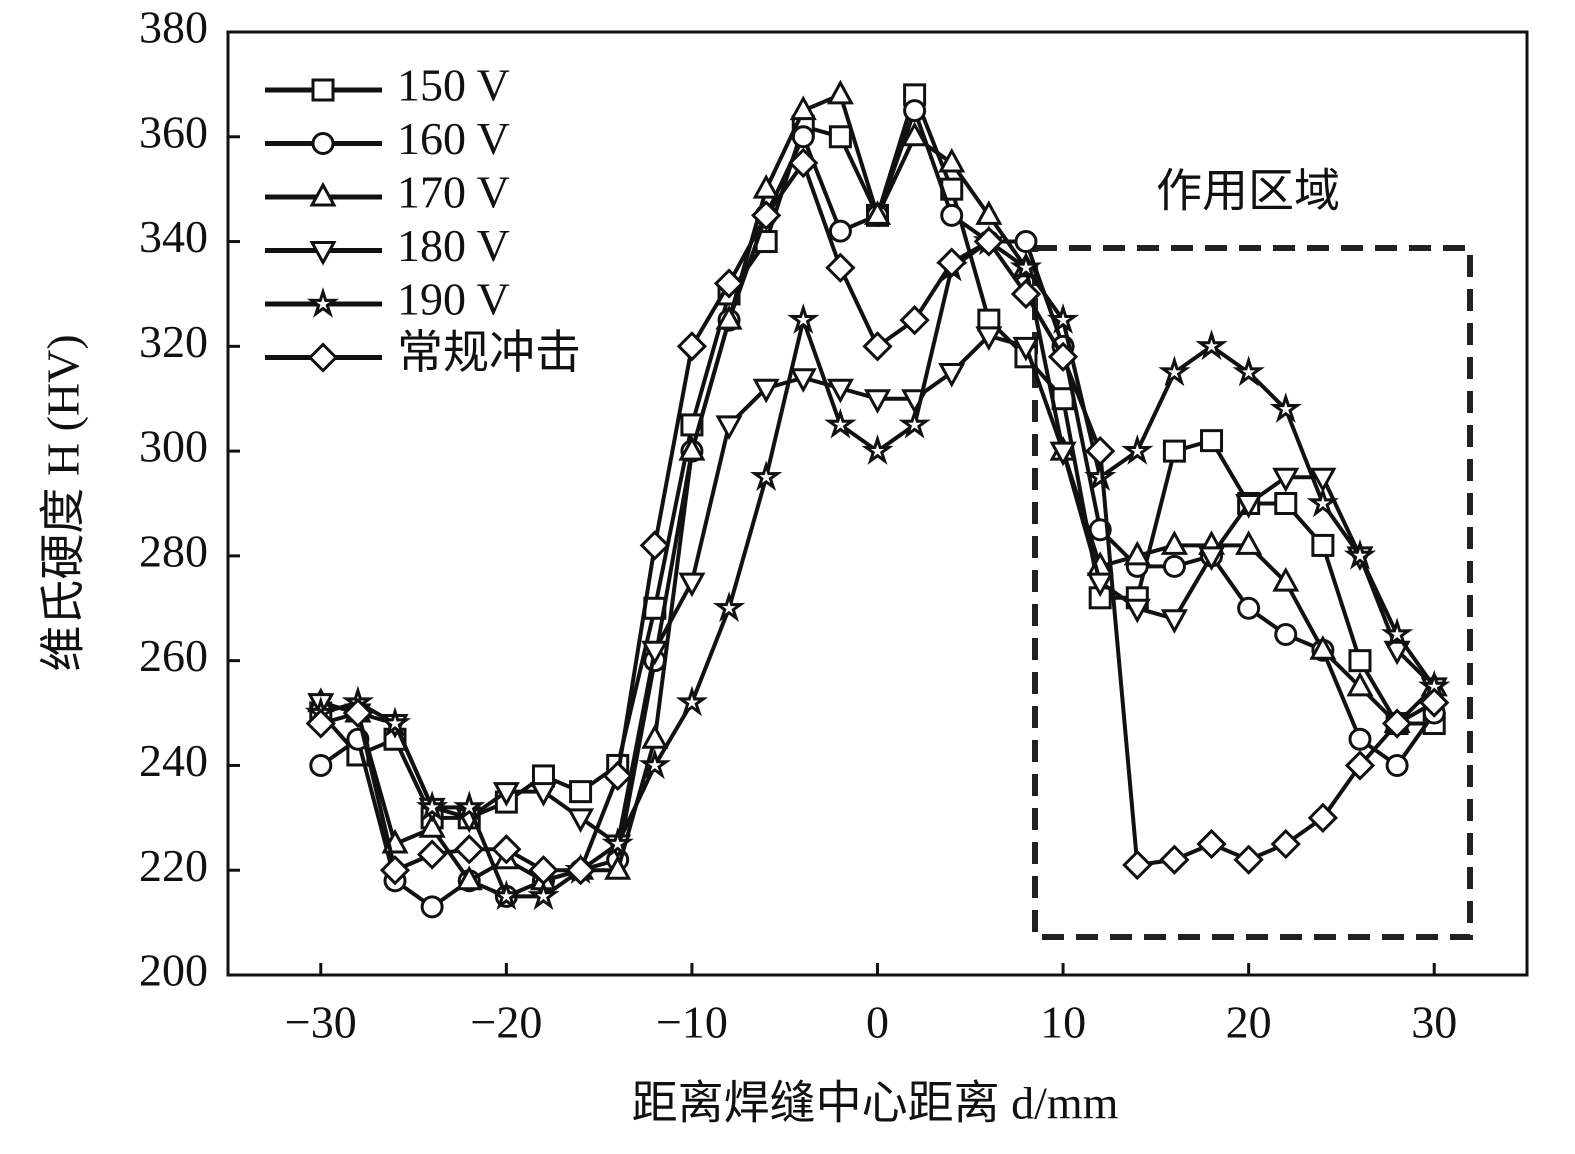  I want to click on y-tick-label: 260, so click(173, 655).